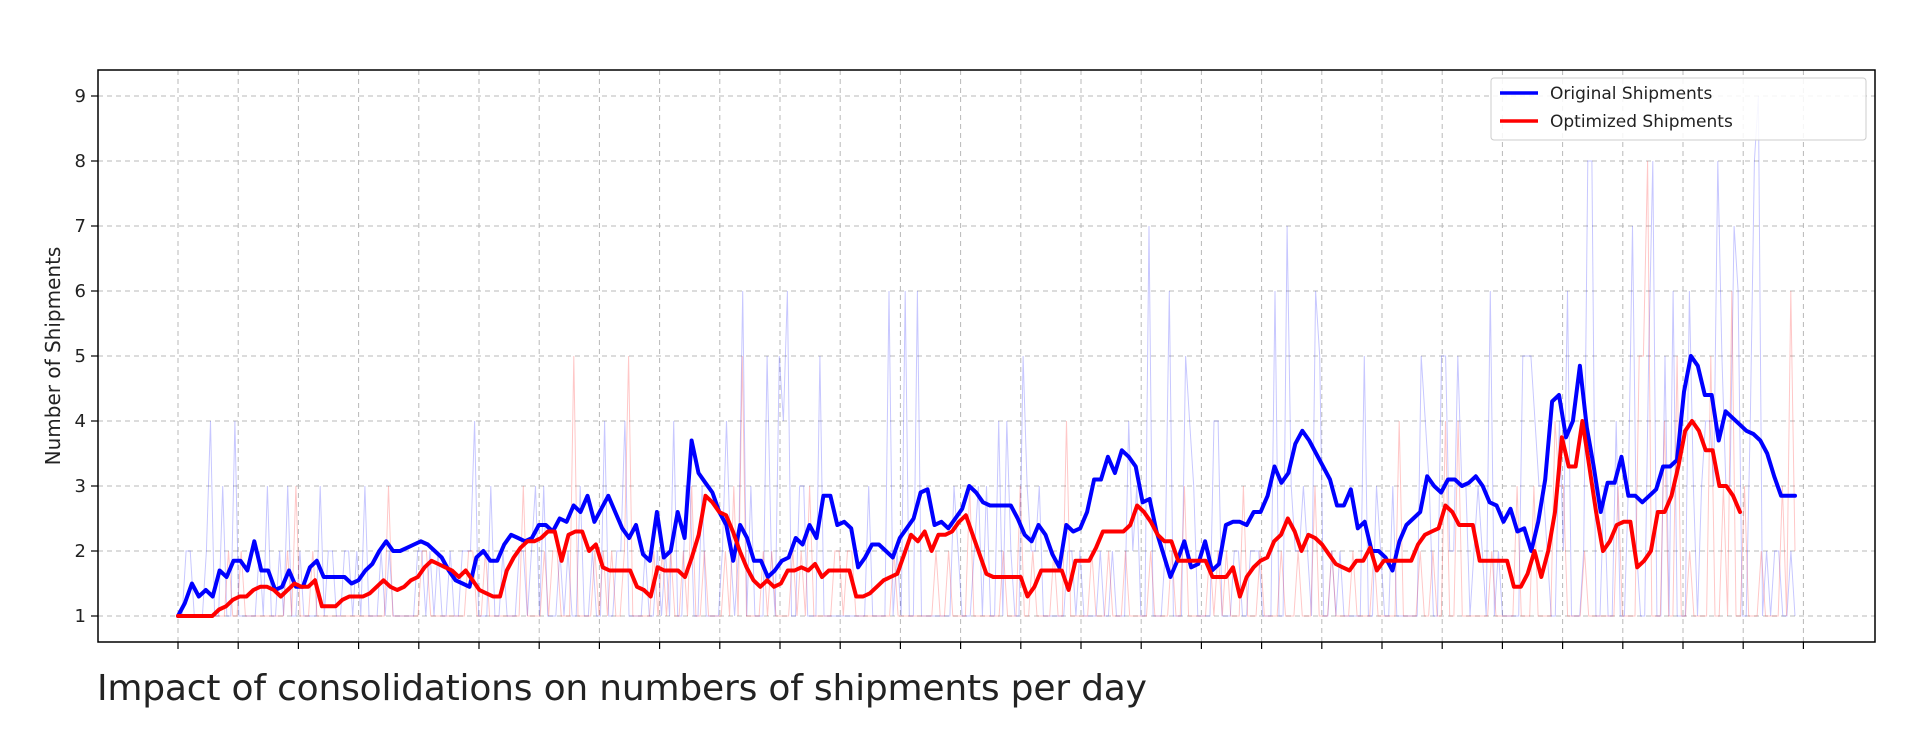 This screenshot has width=1911, height=753. What do you see at coordinates (53, 356) in the screenshot?
I see `y-axis-label: Number of Shipments` at bounding box center [53, 356].